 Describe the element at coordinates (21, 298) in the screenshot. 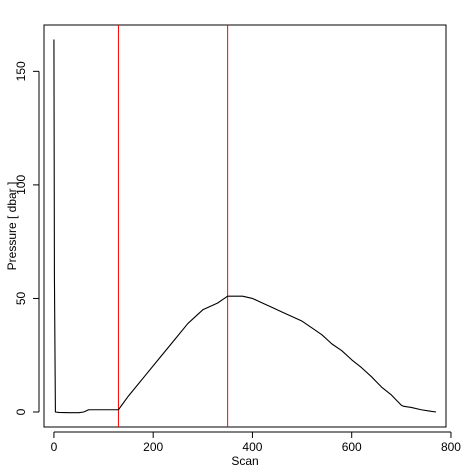

I see `y-tick-label: 50` at that location.